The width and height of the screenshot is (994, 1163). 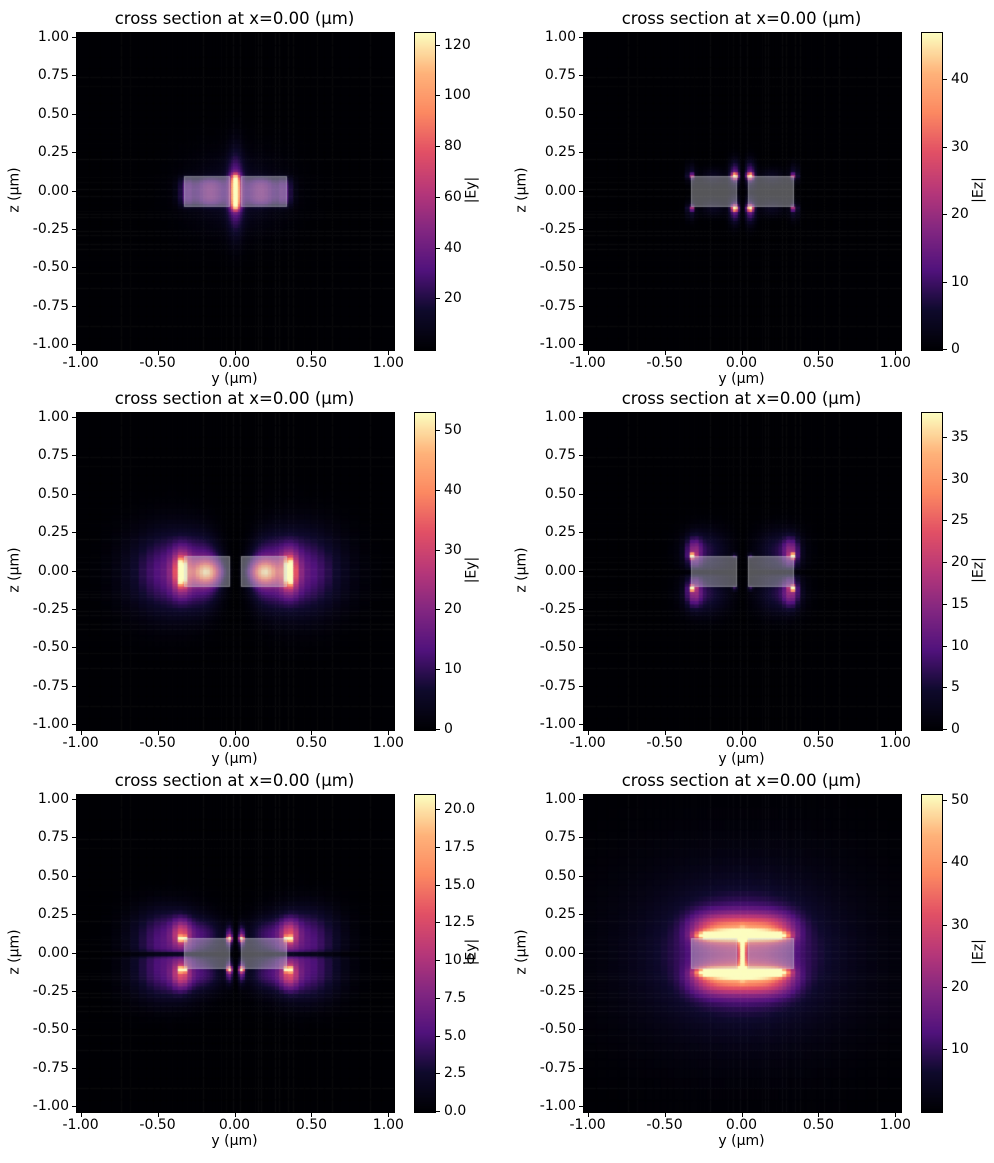 I want to click on colorbar-tick-label: 15, so click(x=960, y=603).